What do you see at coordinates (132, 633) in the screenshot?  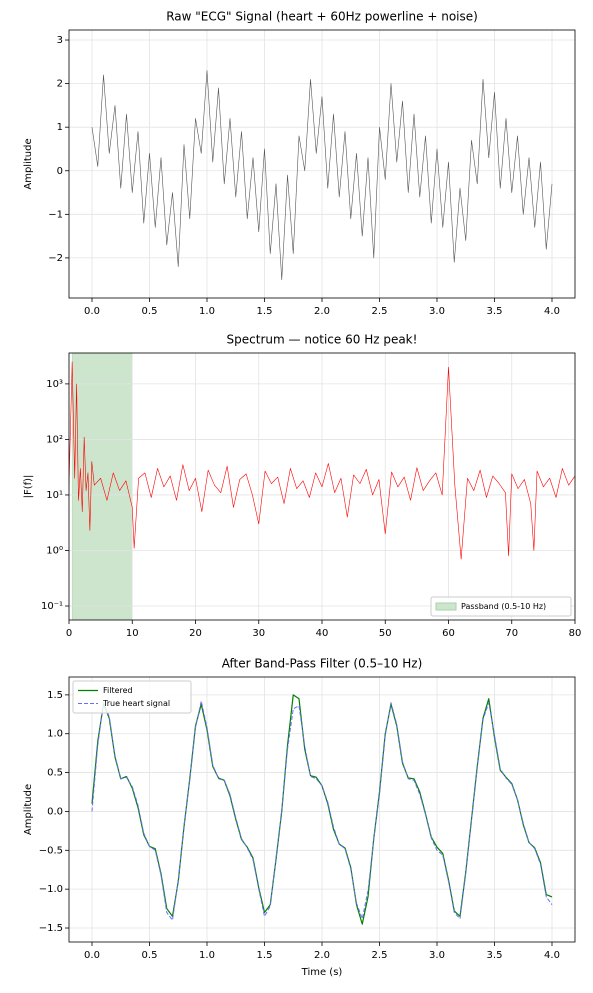 I see `x-tick-label: 10` at bounding box center [132, 633].